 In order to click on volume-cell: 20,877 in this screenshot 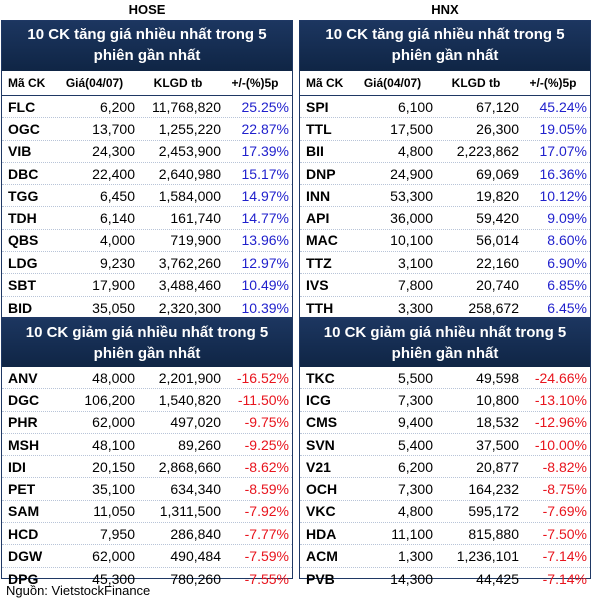, I will do `click(497, 466)`.